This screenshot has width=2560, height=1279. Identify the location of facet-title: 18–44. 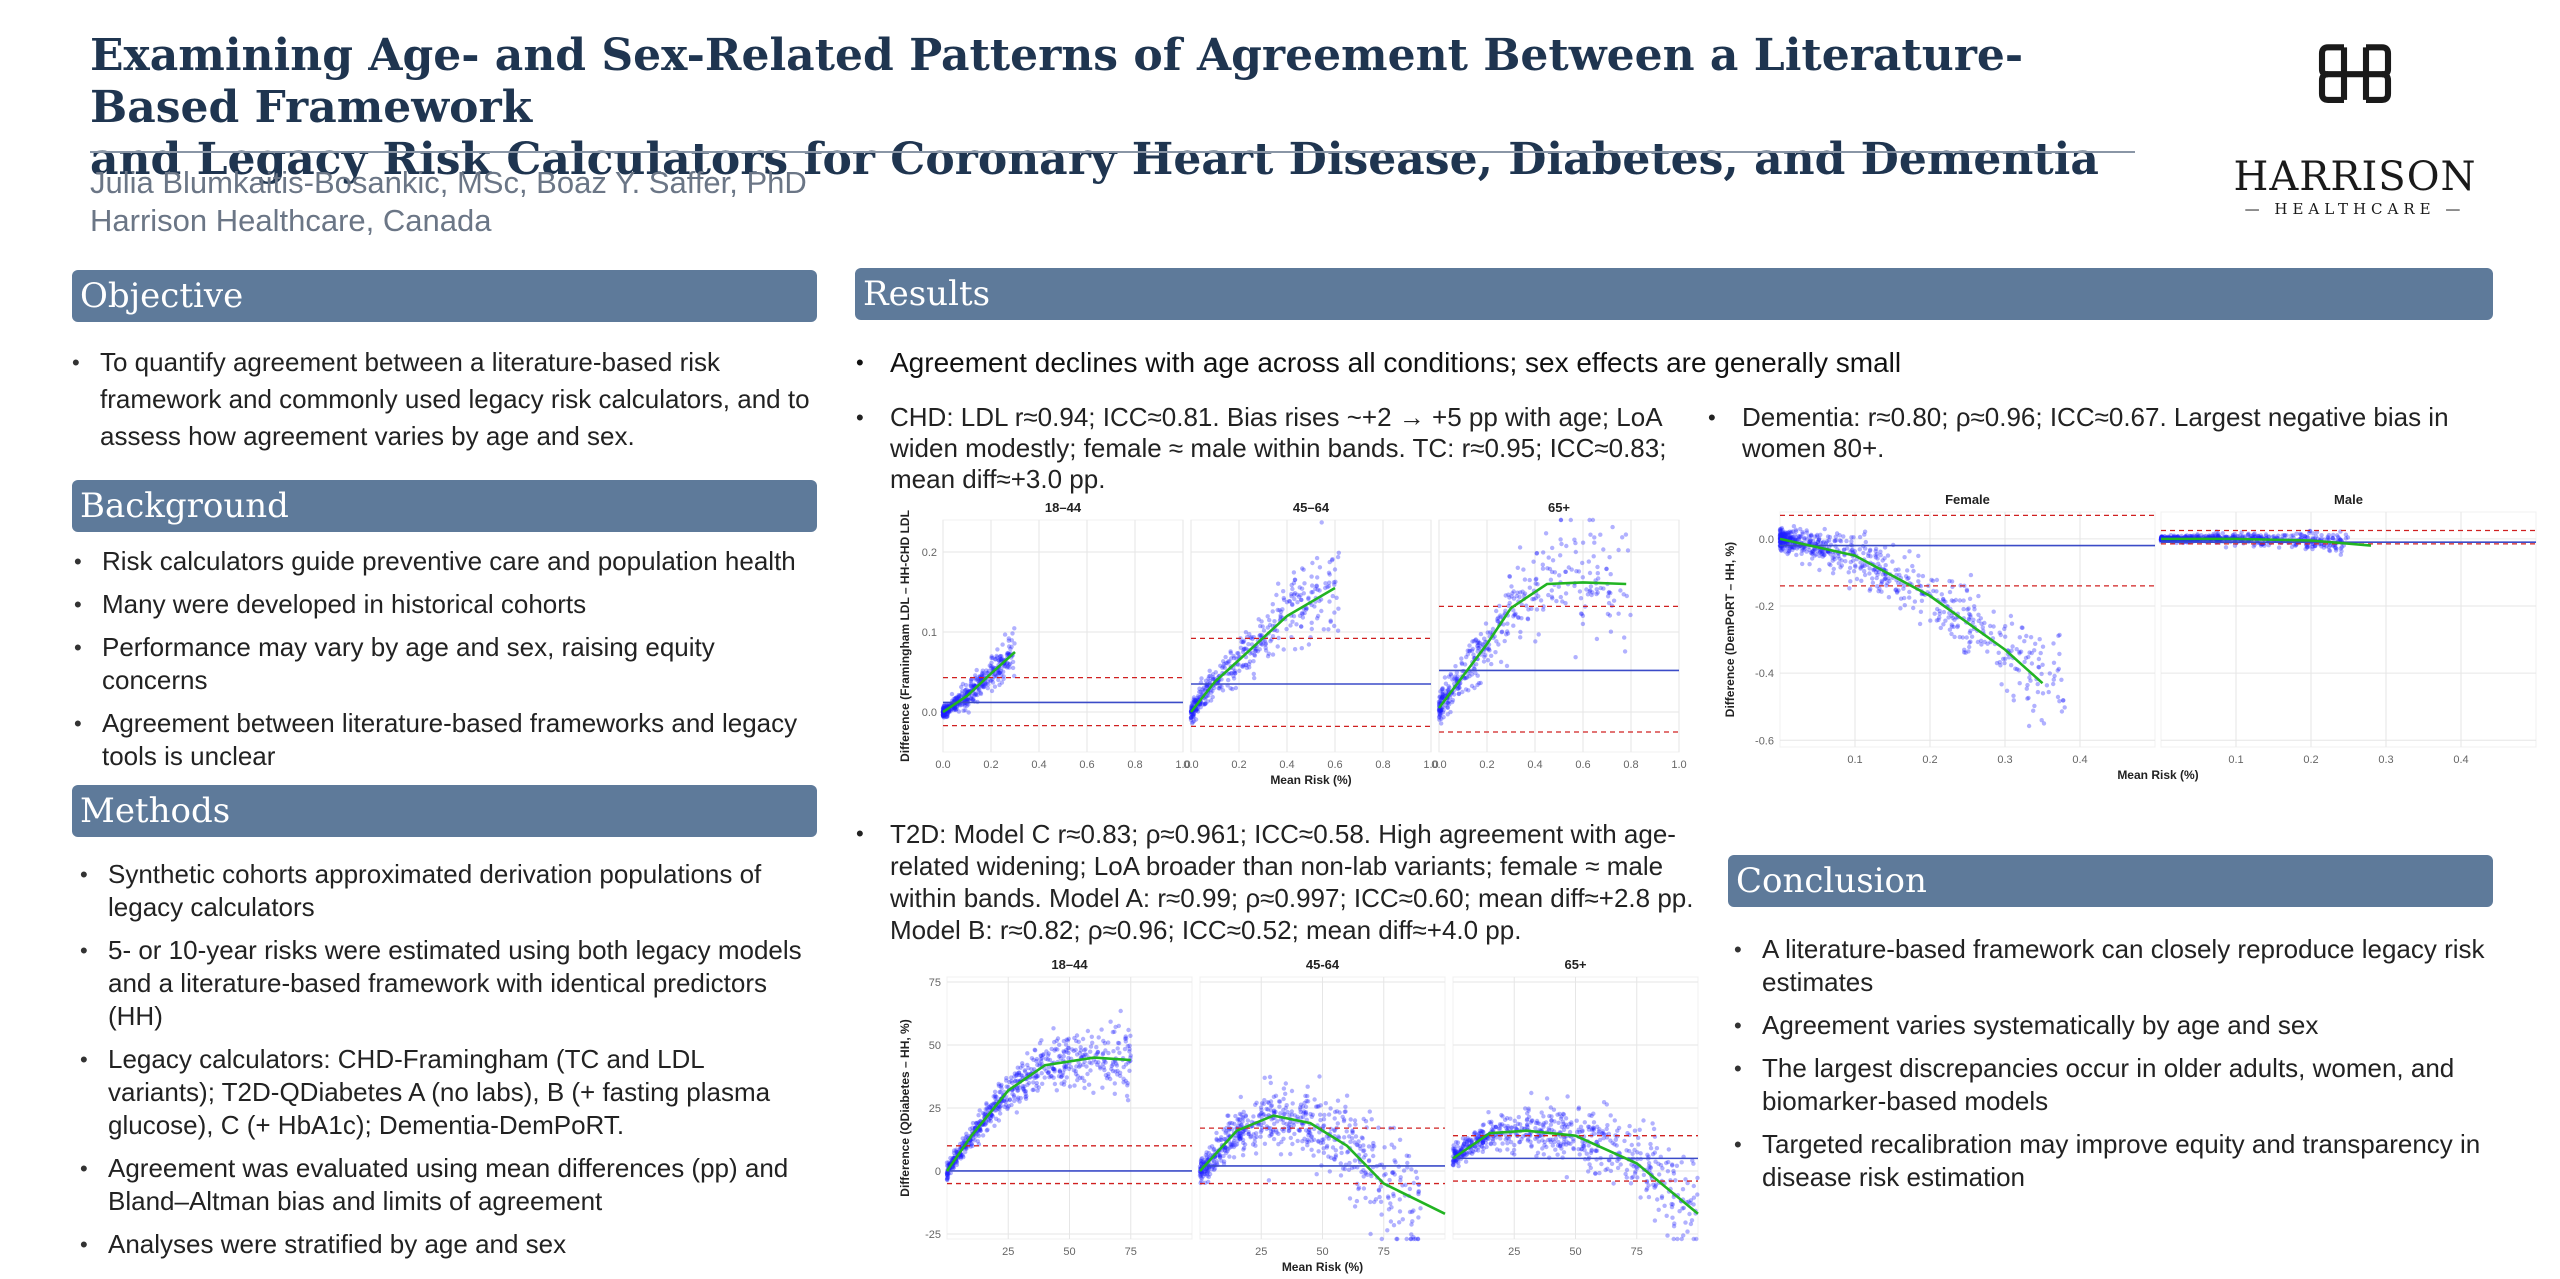
(1069, 964).